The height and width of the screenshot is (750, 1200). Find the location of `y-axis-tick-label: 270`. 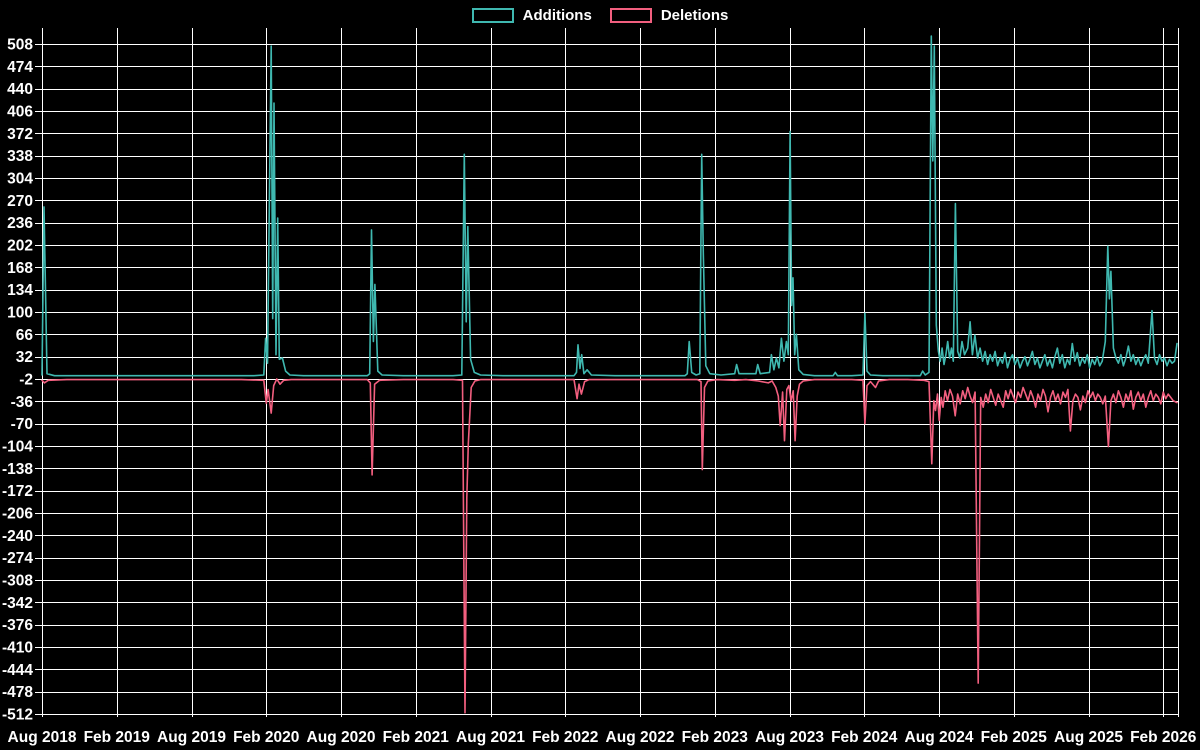

y-axis-tick-label: 270 is located at coordinates (20, 201).